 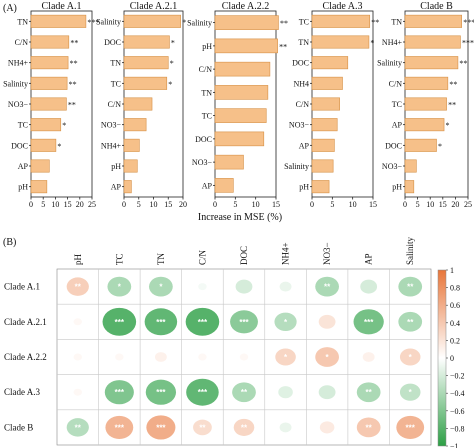 What do you see at coordinates (442, 358) in the screenshot?
I see `colorbar` at bounding box center [442, 358].